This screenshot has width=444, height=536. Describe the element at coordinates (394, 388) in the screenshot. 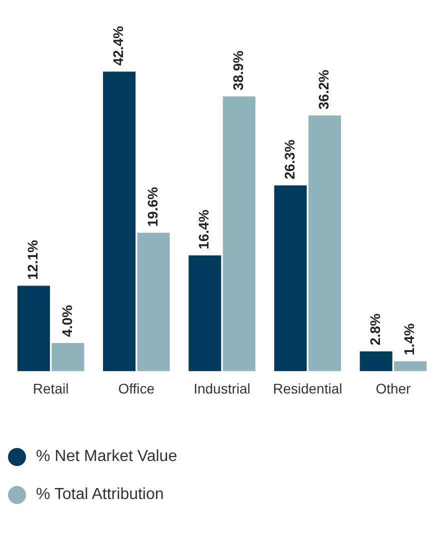

I see `x-tick-label: Other` at that location.